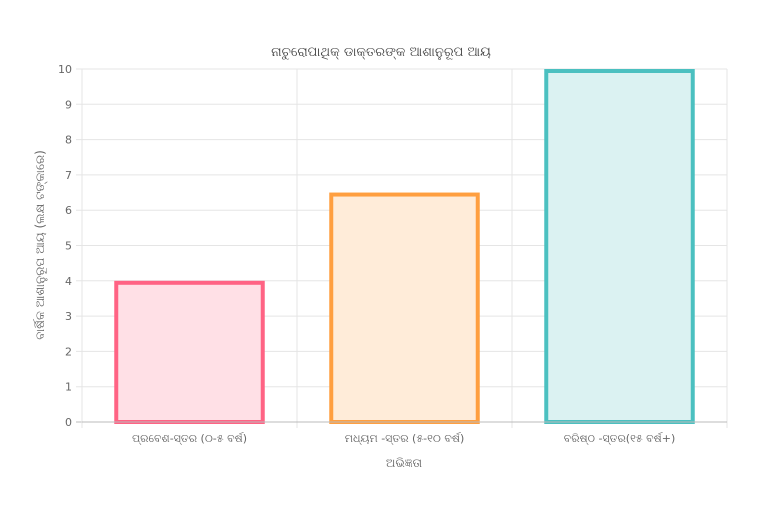 The image size is (762, 511). I want to click on y-tick-label: 0, so click(68, 422).